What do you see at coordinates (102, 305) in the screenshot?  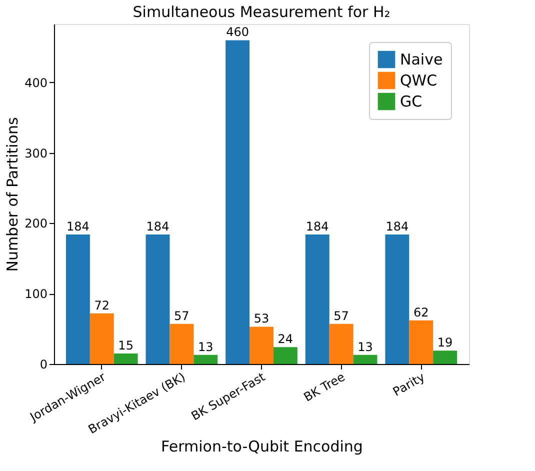 I see `data-label: 72` at bounding box center [102, 305].